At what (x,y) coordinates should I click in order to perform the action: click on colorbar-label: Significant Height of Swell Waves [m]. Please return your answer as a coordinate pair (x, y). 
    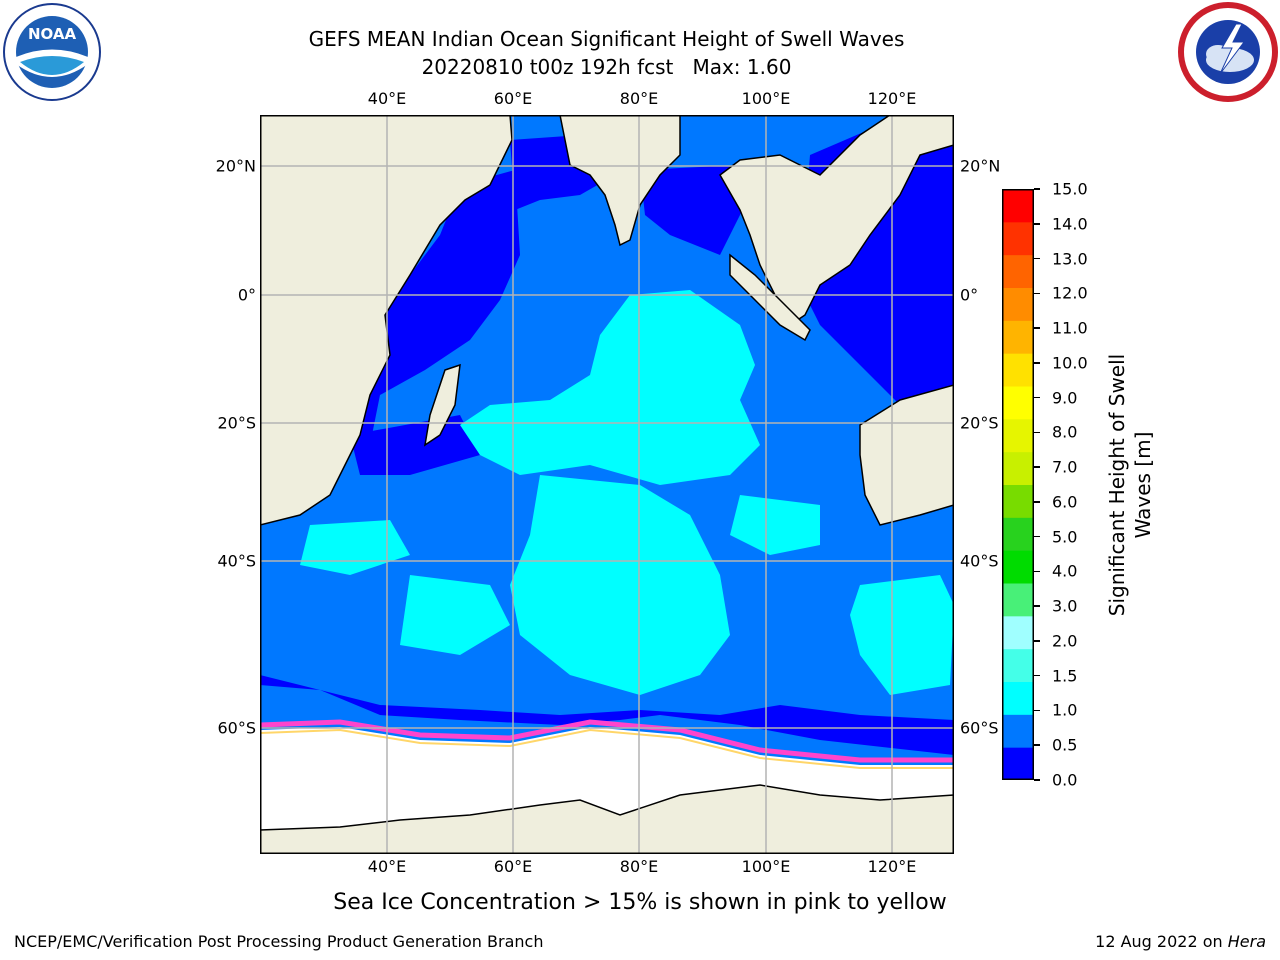
    Looking at the image, I should click on (1130, 485).